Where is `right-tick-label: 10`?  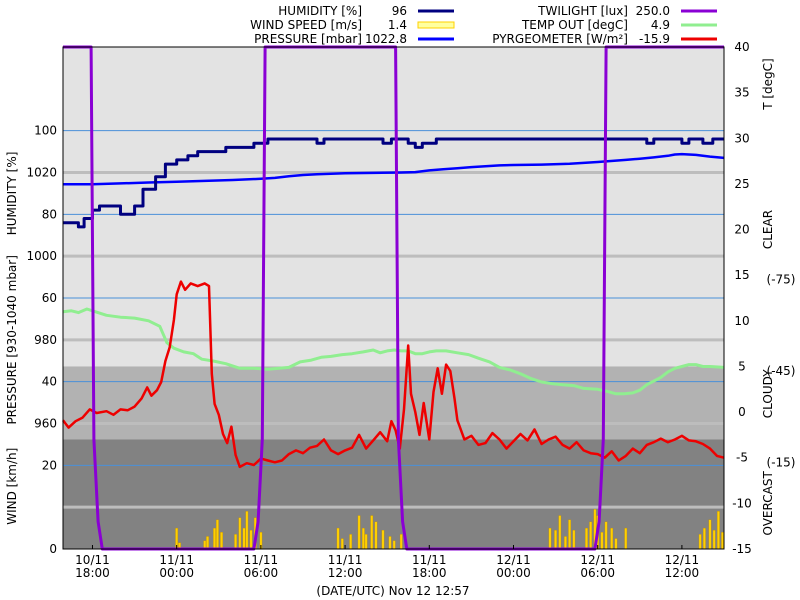 right-tick-label: 10 is located at coordinates (741, 321).